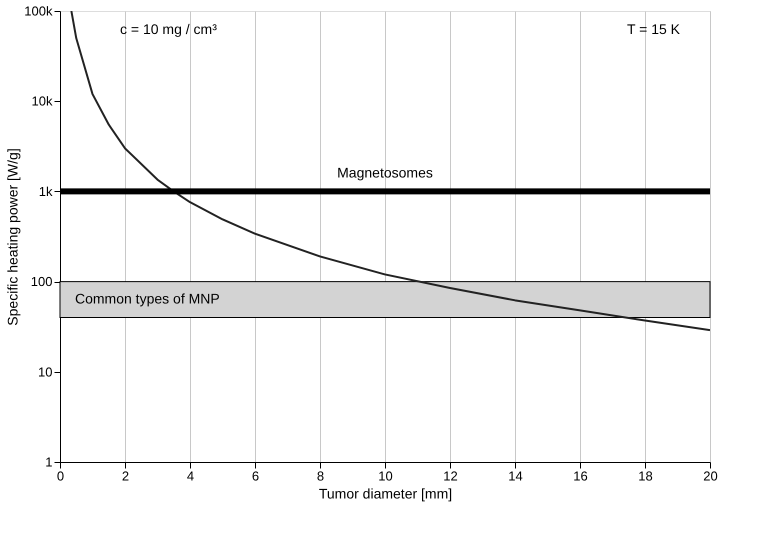  I want to click on y-tick-label: 10, so click(45, 372).